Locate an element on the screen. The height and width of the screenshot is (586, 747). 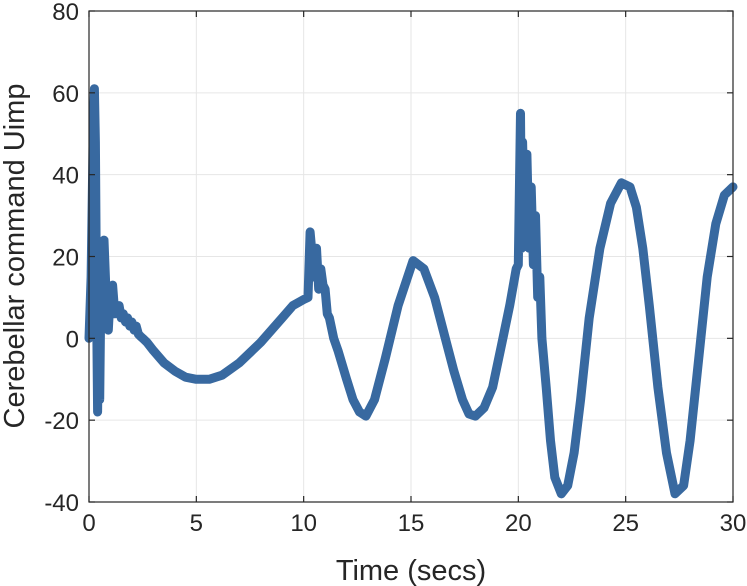
x-tick-label: 25 is located at coordinates (625, 523).